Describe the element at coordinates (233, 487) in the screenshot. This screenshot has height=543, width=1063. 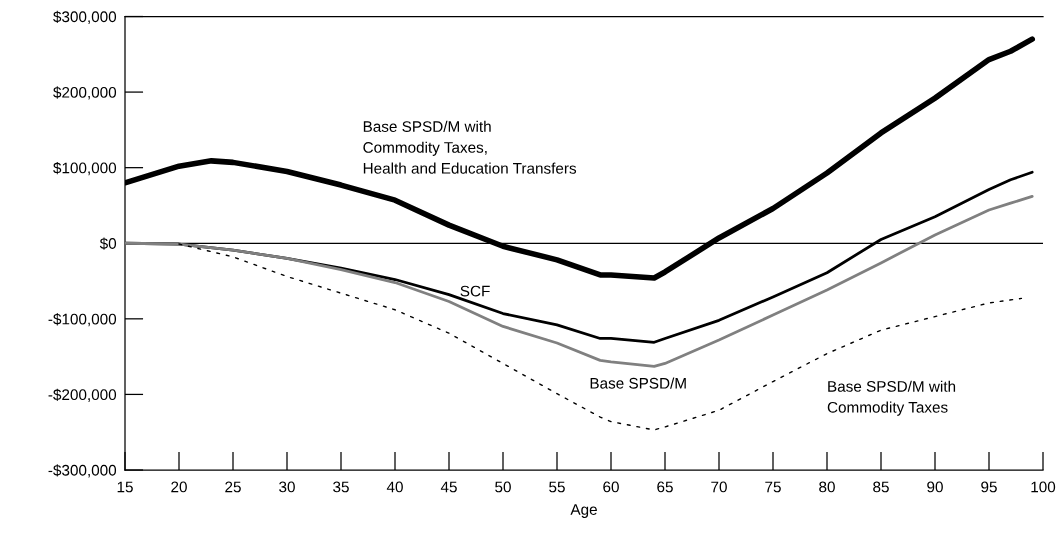
I see `x-tick-label: 25` at that location.